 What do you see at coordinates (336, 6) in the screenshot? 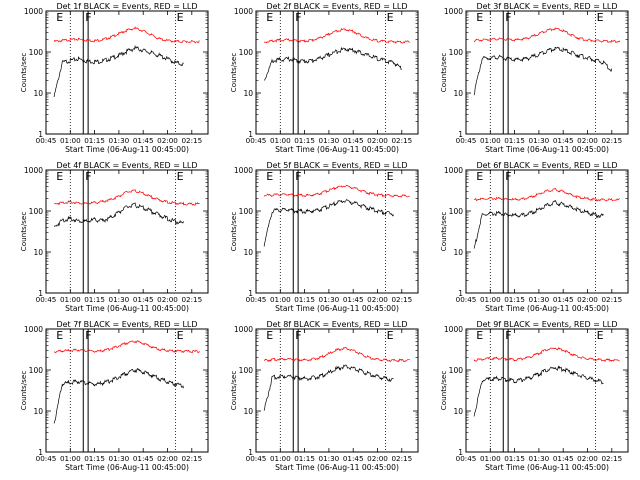
I see `chart-title: Det 2f BLACK = Events, RED = LLD` at bounding box center [336, 6].